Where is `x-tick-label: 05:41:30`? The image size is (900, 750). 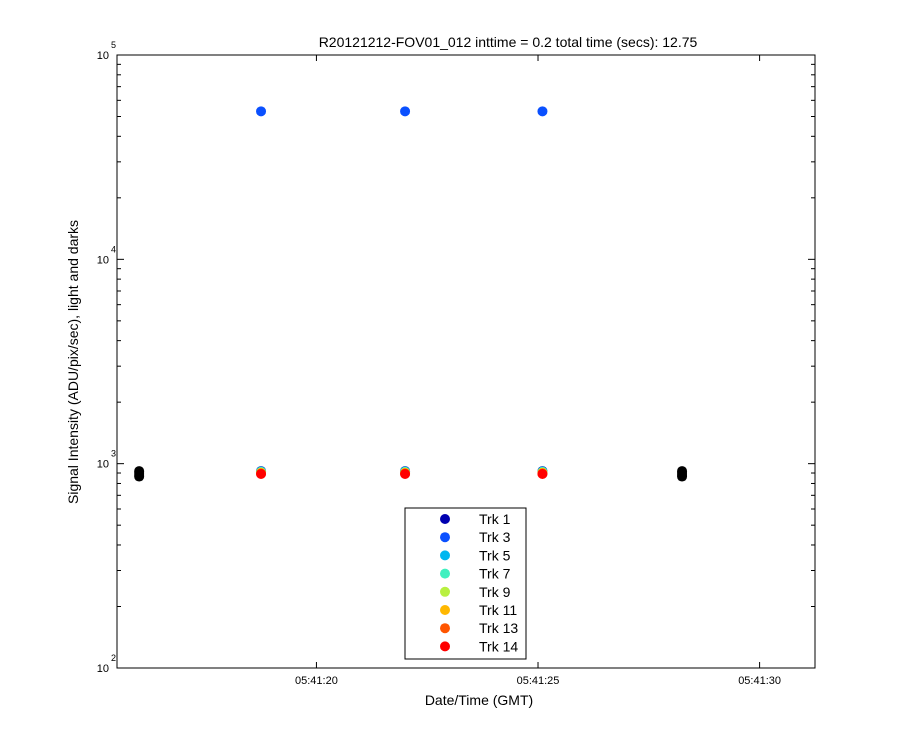
x-tick-label: 05:41:30 is located at coordinates (759, 681).